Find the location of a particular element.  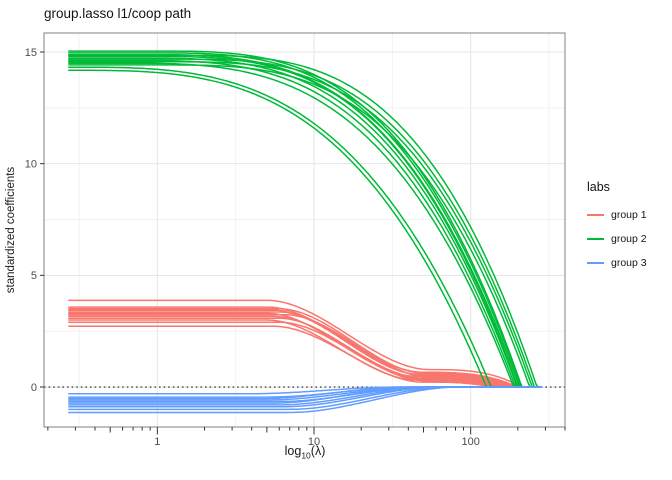

legend-entry-group-1: group 1 is located at coordinates (617, 214).